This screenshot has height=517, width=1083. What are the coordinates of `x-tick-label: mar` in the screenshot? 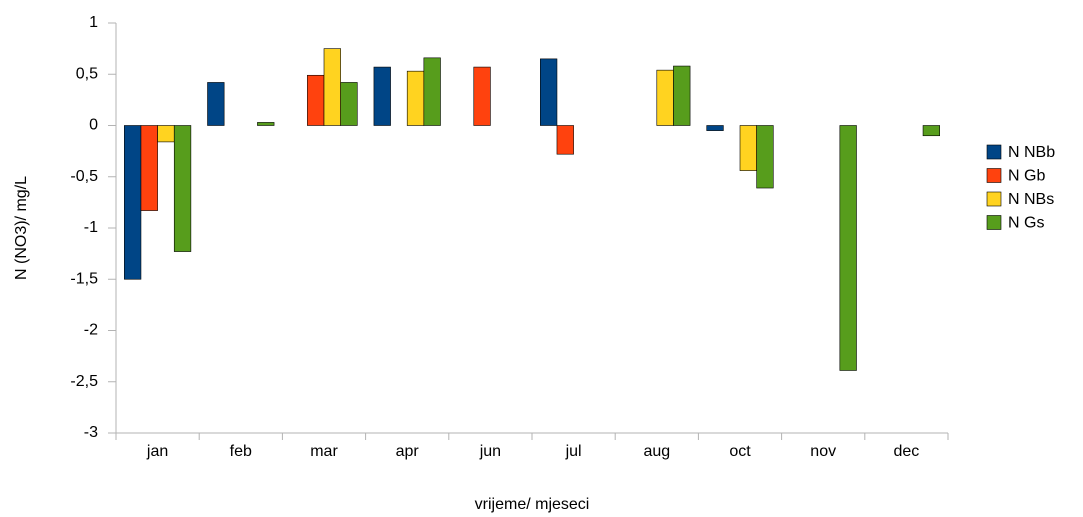 It's located at (324, 451).